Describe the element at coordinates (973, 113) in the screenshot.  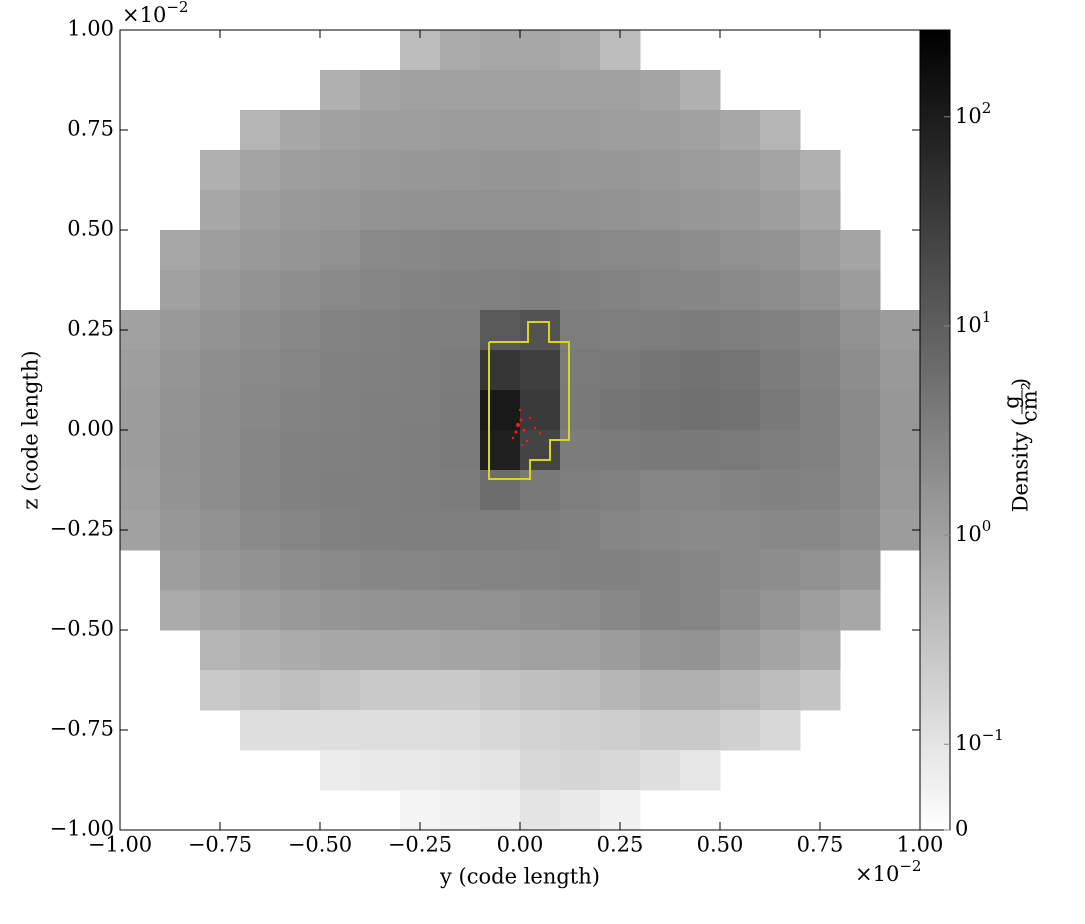
I see `colorbar-tick-label: 102` at that location.